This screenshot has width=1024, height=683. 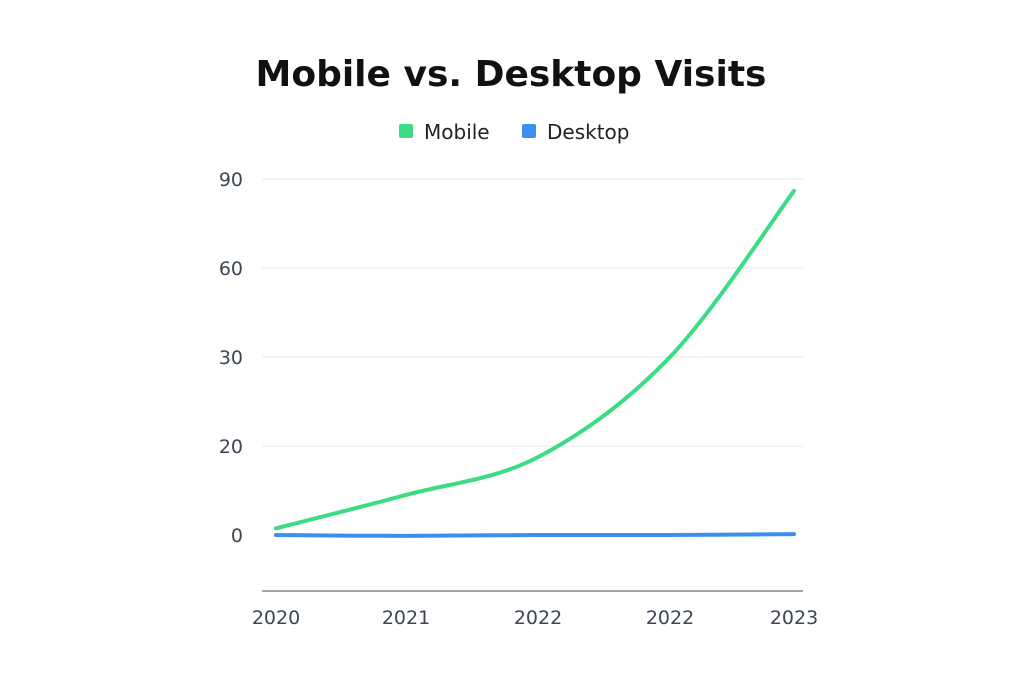 I want to click on y-tick-label: 90, so click(x=231, y=180).